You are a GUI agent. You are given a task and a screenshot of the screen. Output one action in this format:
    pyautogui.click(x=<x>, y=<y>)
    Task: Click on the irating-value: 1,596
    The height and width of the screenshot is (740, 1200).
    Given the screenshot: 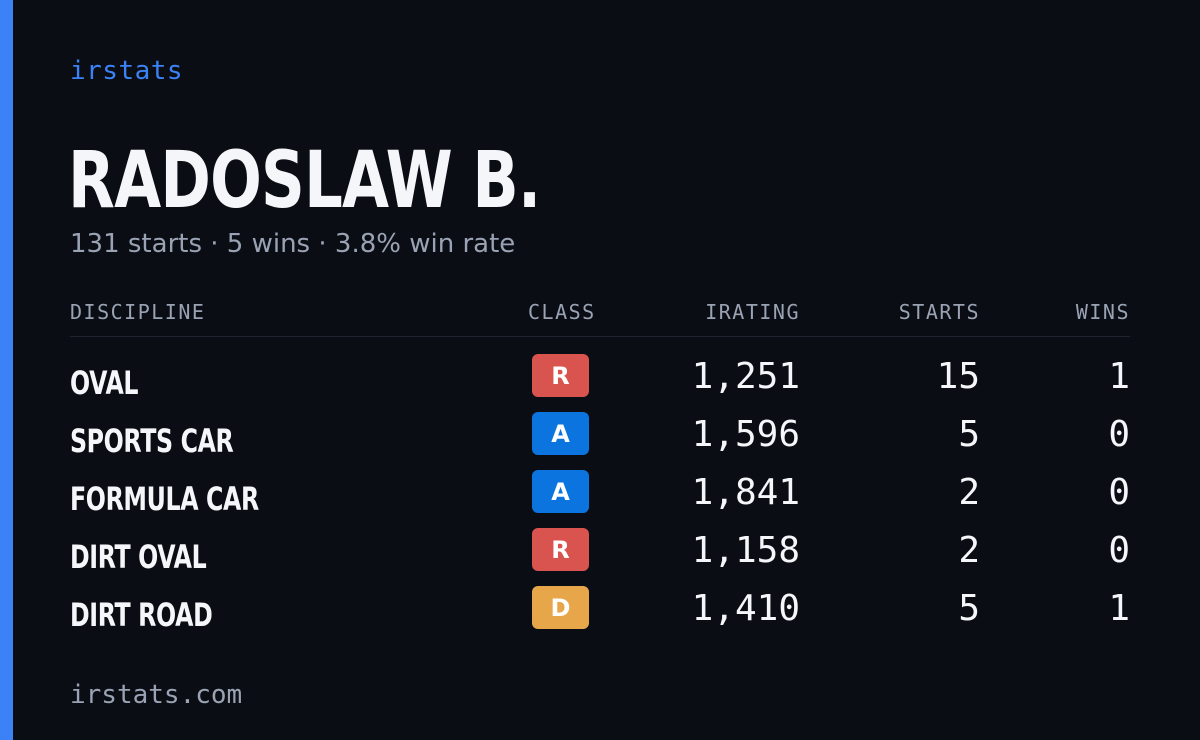 What is the action you would take?
    pyautogui.click(x=745, y=434)
    